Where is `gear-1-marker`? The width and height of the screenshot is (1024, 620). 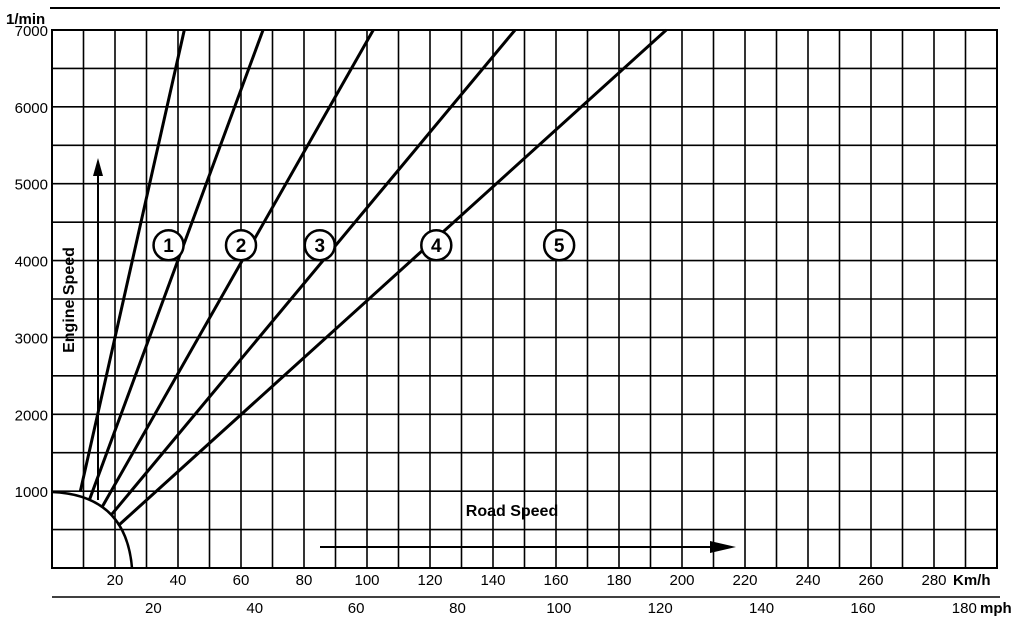 gear-1-marker is located at coordinates (168, 245).